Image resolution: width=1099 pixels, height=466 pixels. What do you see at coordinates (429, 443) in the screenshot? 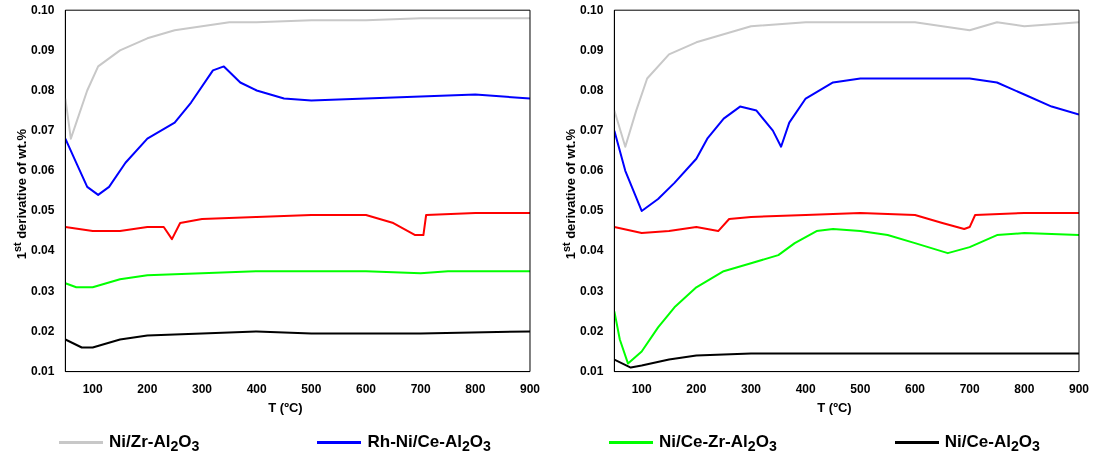
I see `legend-label: Rh-Ni/Ce-Al$_{2}$O$_{3}$` at bounding box center [429, 443].